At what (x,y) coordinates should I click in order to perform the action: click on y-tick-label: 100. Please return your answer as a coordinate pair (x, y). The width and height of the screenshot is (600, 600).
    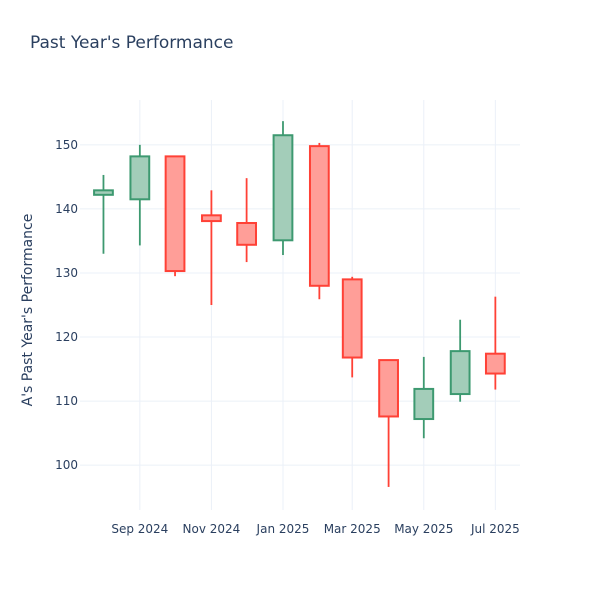
    Looking at the image, I should click on (66, 465).